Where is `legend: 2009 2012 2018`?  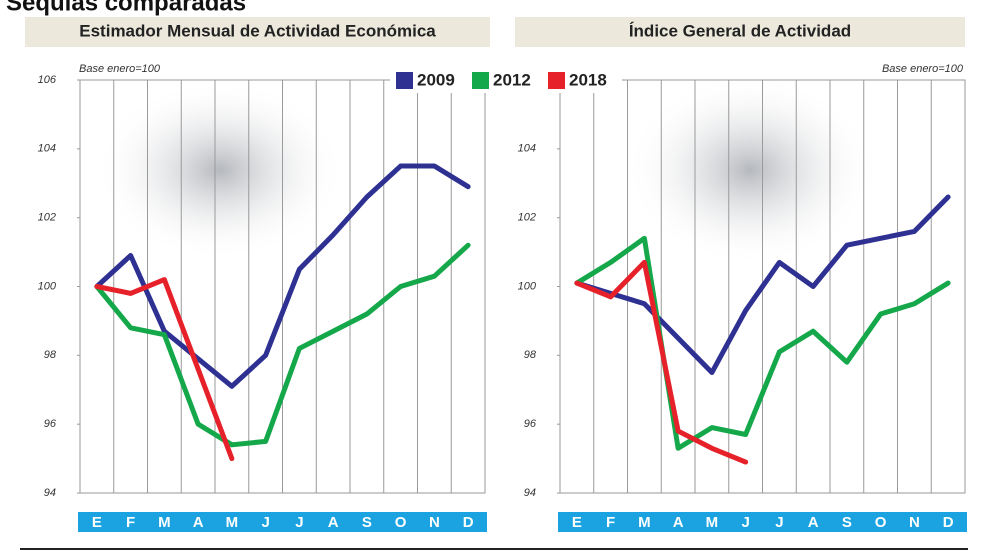
legend: 2009 2012 2018 is located at coordinates (506, 80).